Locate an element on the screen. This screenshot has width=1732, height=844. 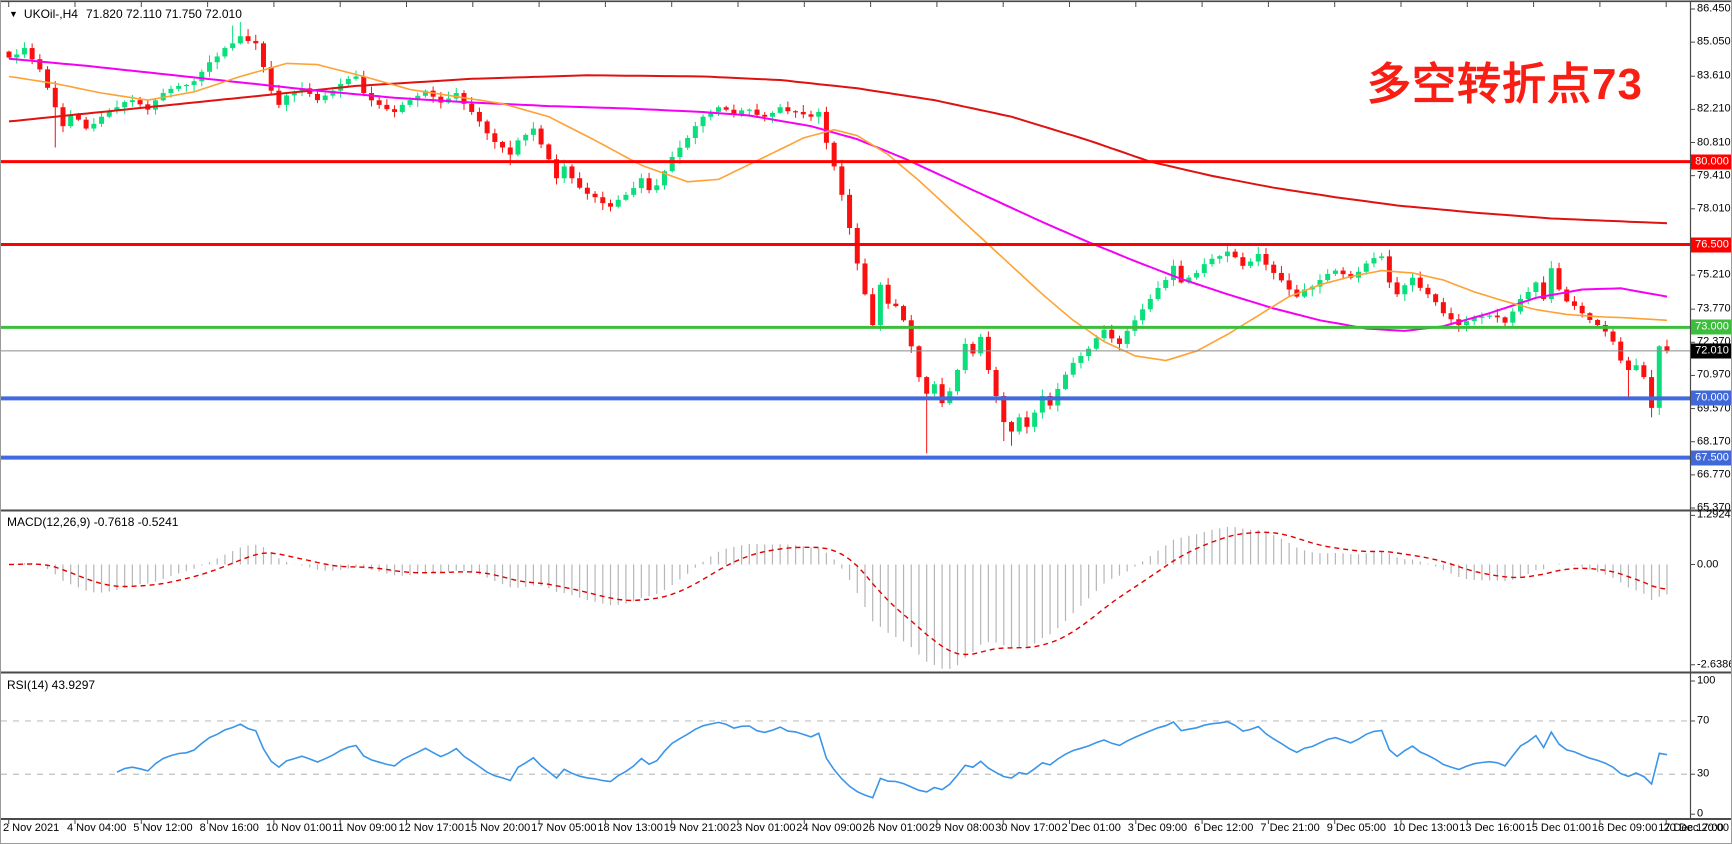
price-axis-label: 82.210 is located at coordinates (1714, 108).